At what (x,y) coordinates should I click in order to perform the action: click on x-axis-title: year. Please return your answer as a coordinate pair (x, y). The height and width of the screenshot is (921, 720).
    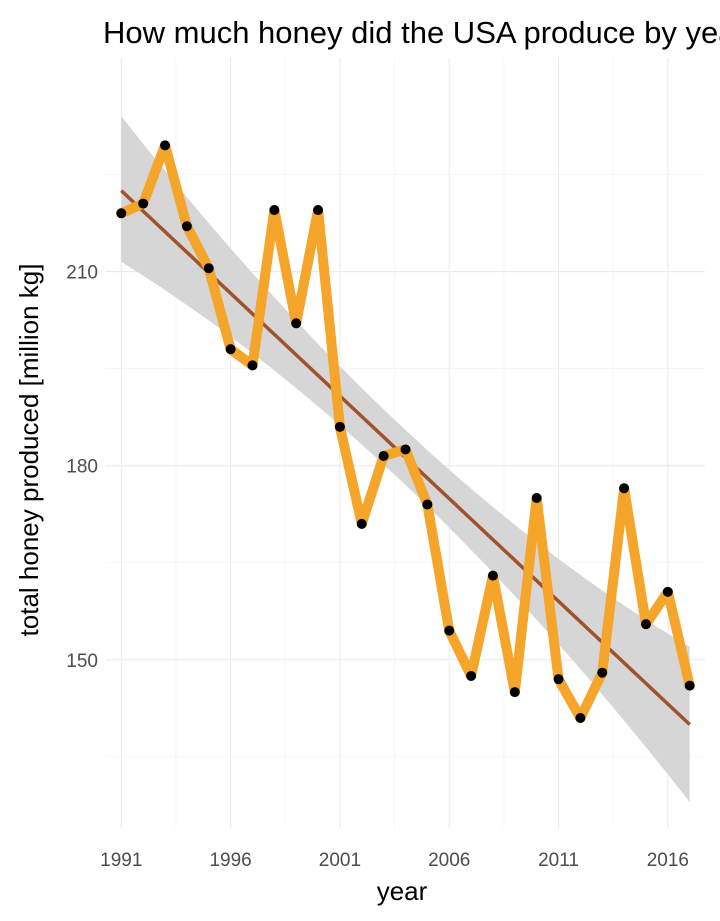
    Looking at the image, I should click on (402, 891).